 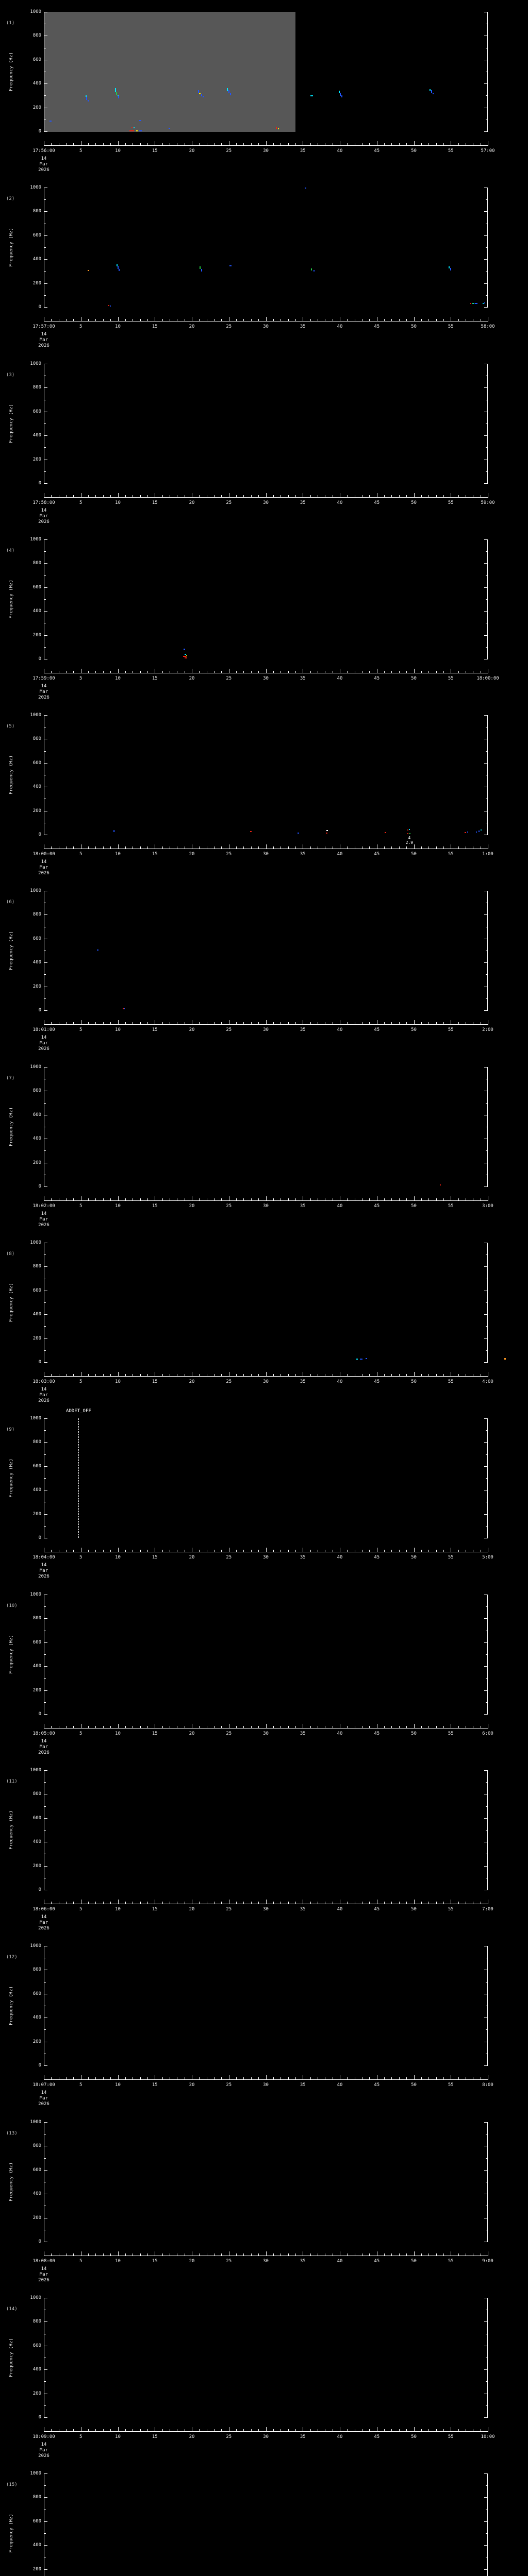 I want to click on date-line: 14, so click(x=44, y=1037).